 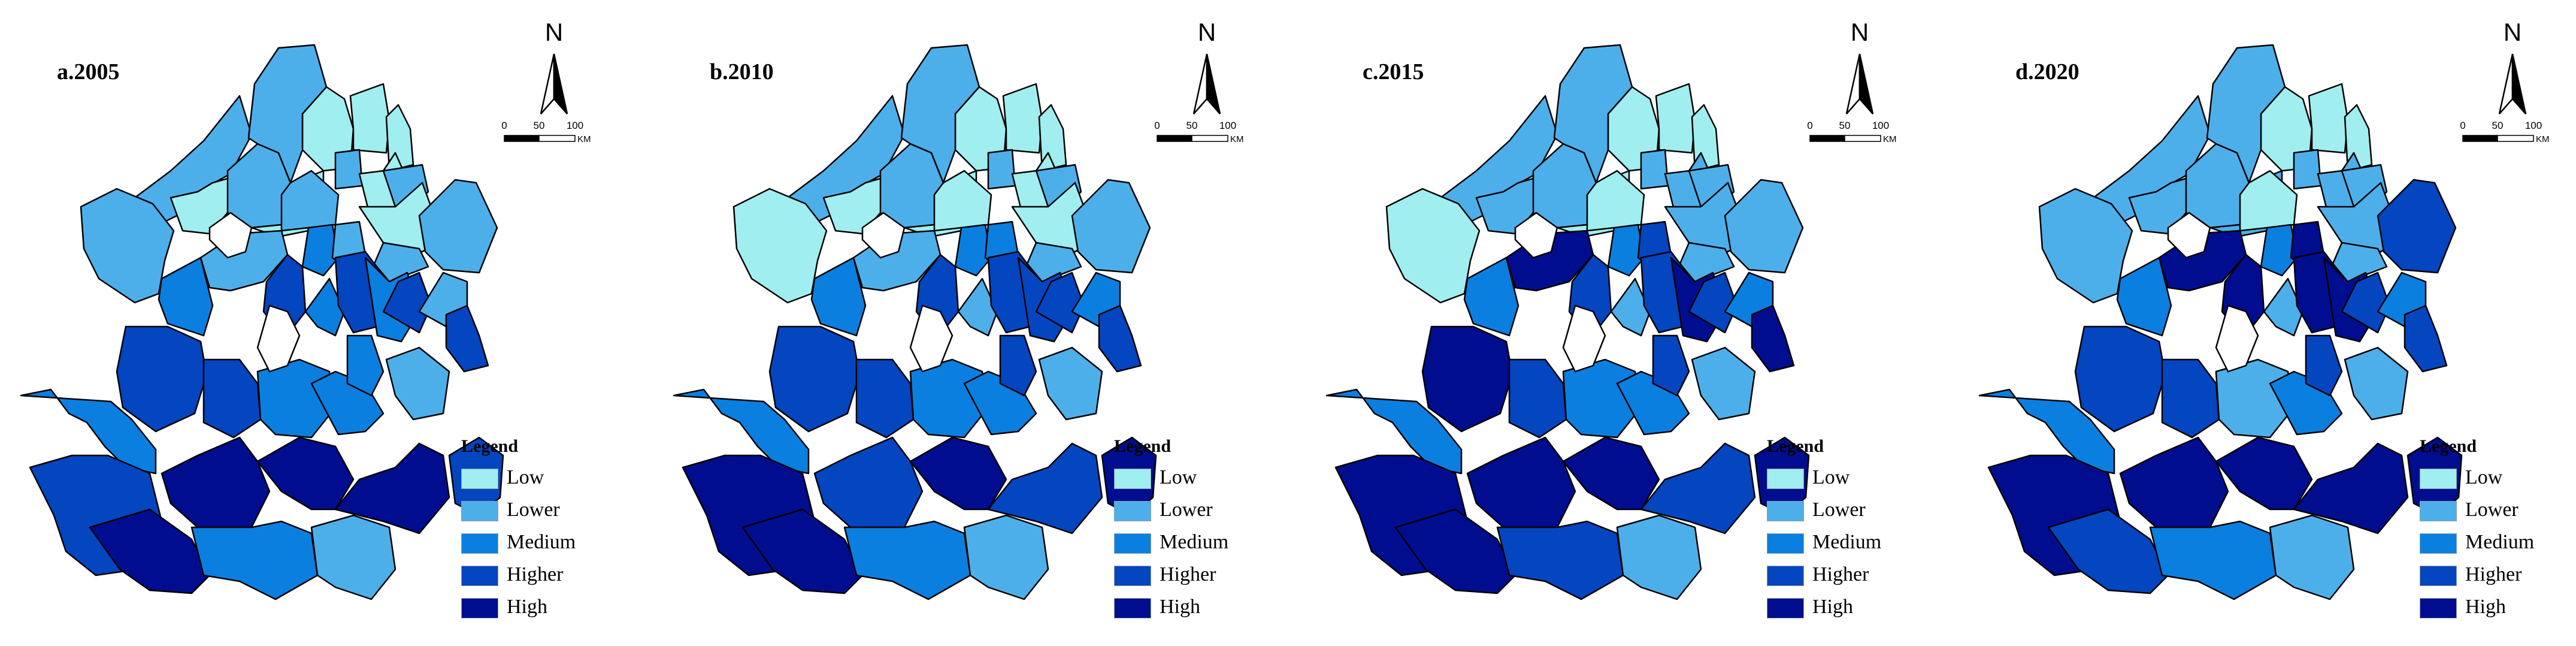 I want to click on legend-item: Low, so click(x=2497, y=481).